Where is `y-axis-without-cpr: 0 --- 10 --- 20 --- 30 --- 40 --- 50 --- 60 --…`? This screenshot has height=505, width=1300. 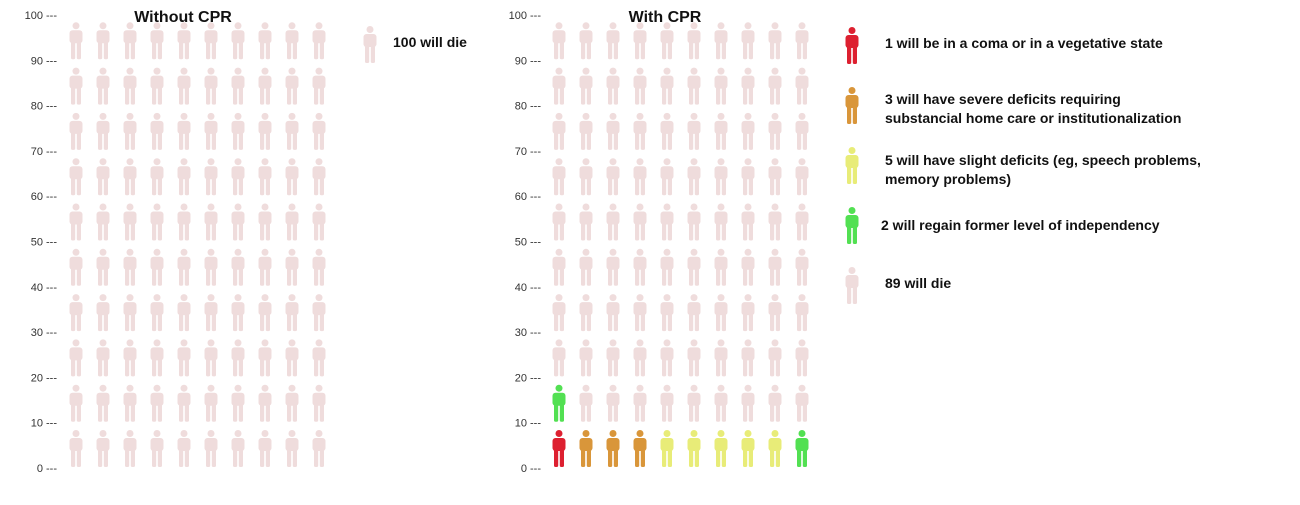 y-axis-without-cpr: 0 --- 10 --- 20 --- 30 --- 40 --- 50 --- 60 --… is located at coordinates (41, 242).